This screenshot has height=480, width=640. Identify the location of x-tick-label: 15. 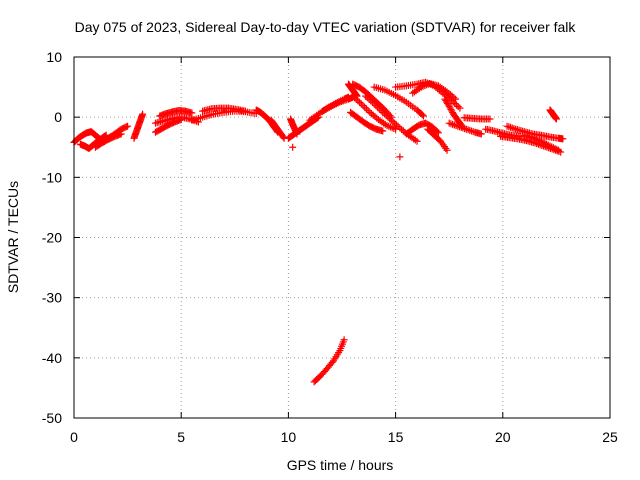
(396, 437).